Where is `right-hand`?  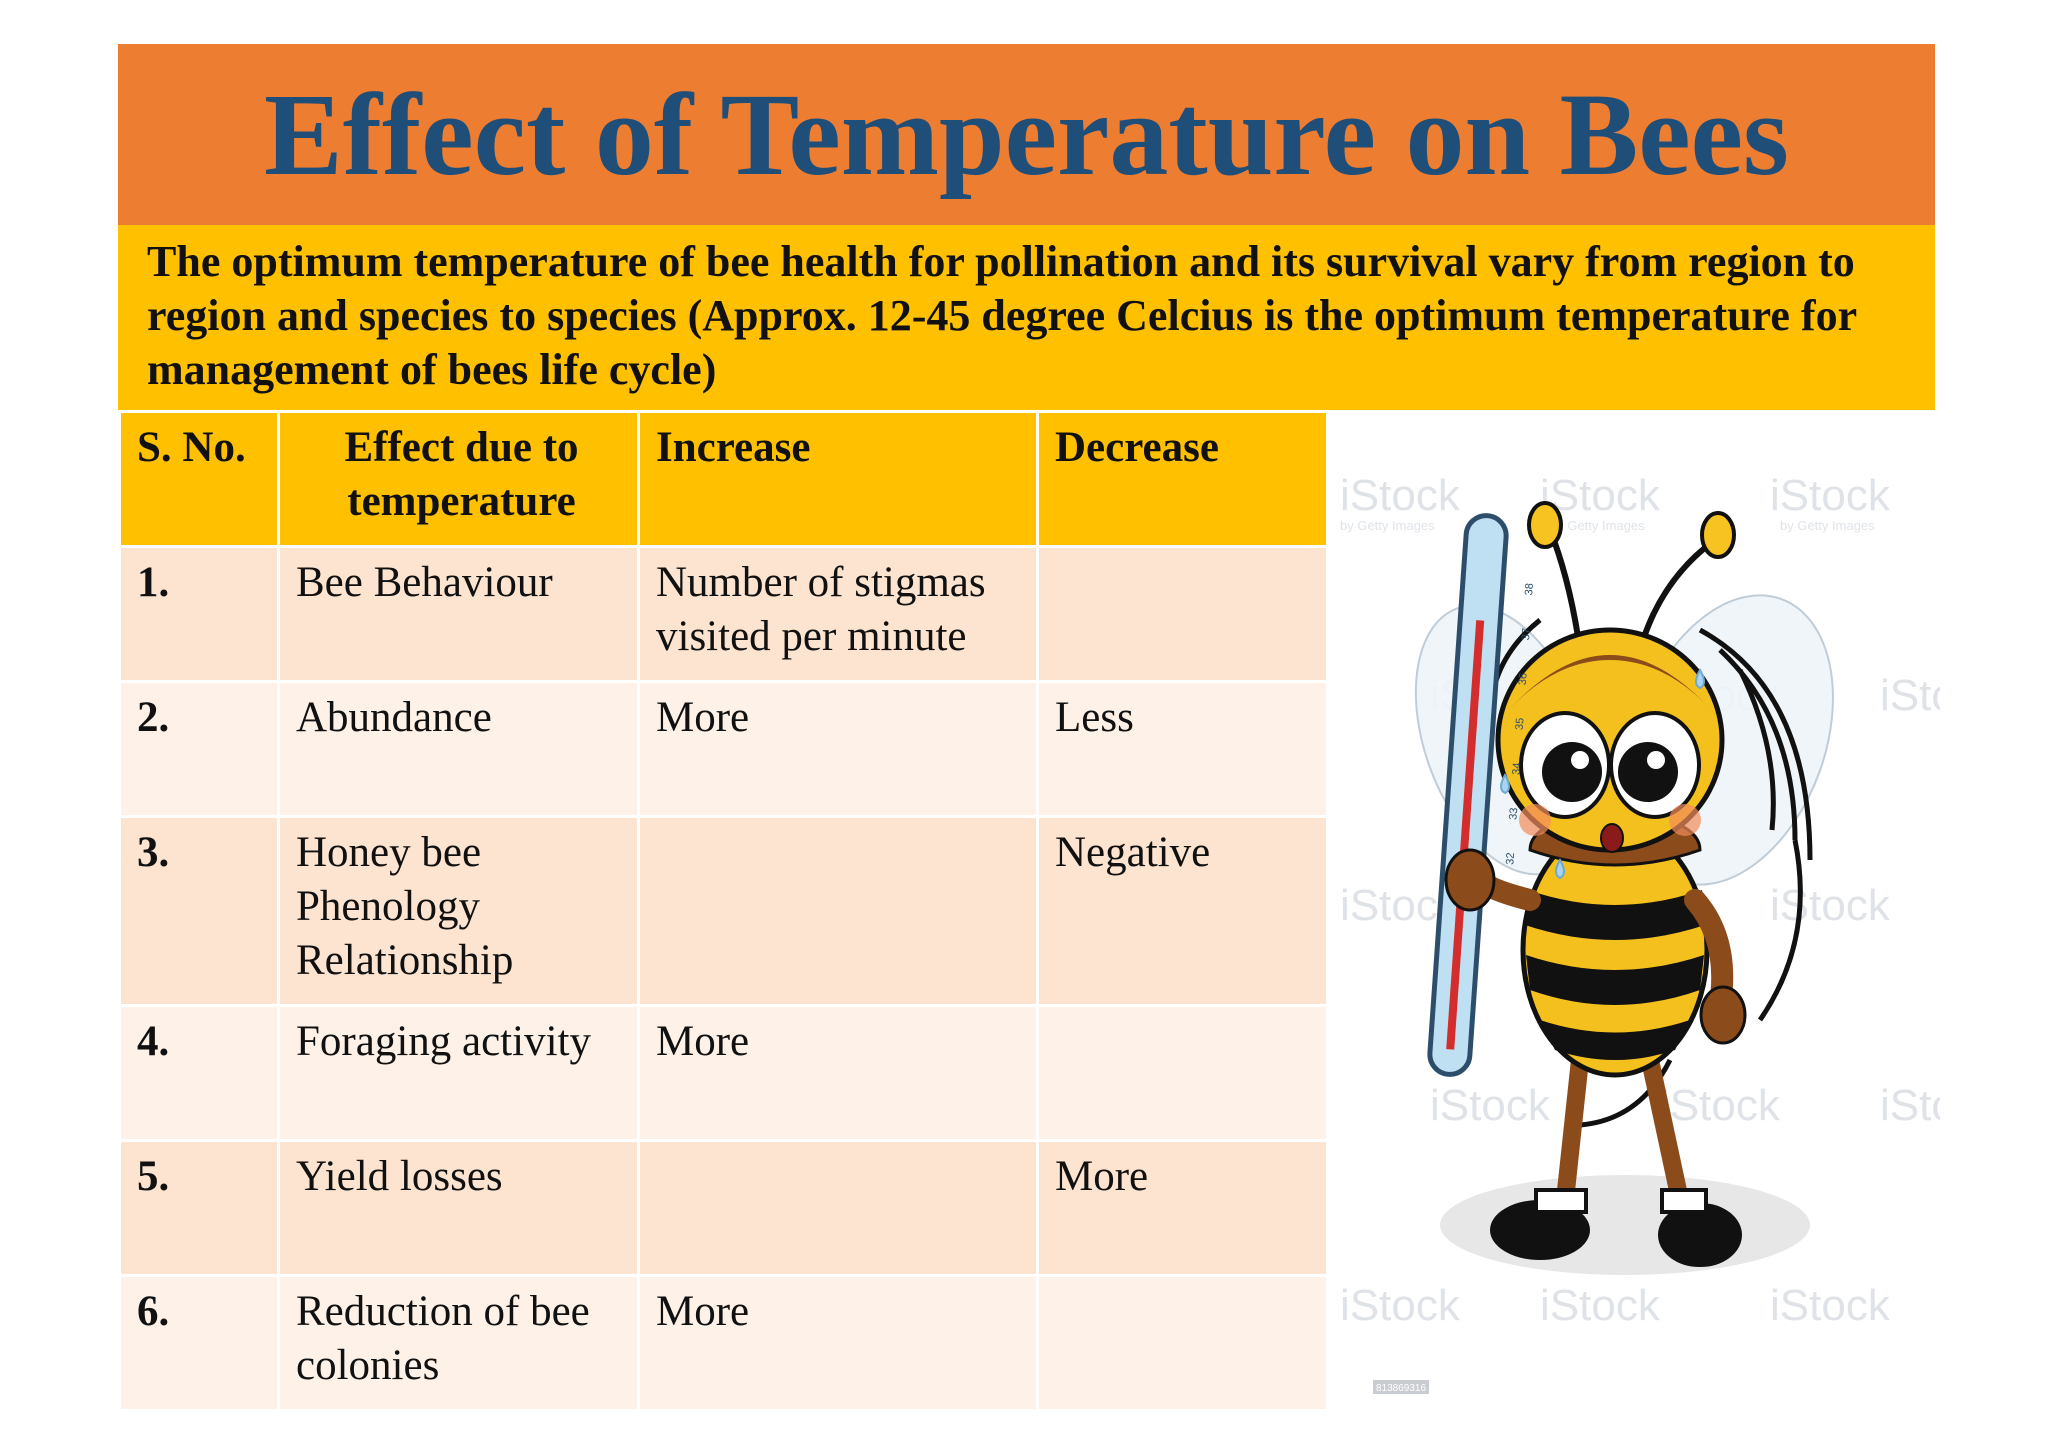
right-hand is located at coordinates (1723, 1015).